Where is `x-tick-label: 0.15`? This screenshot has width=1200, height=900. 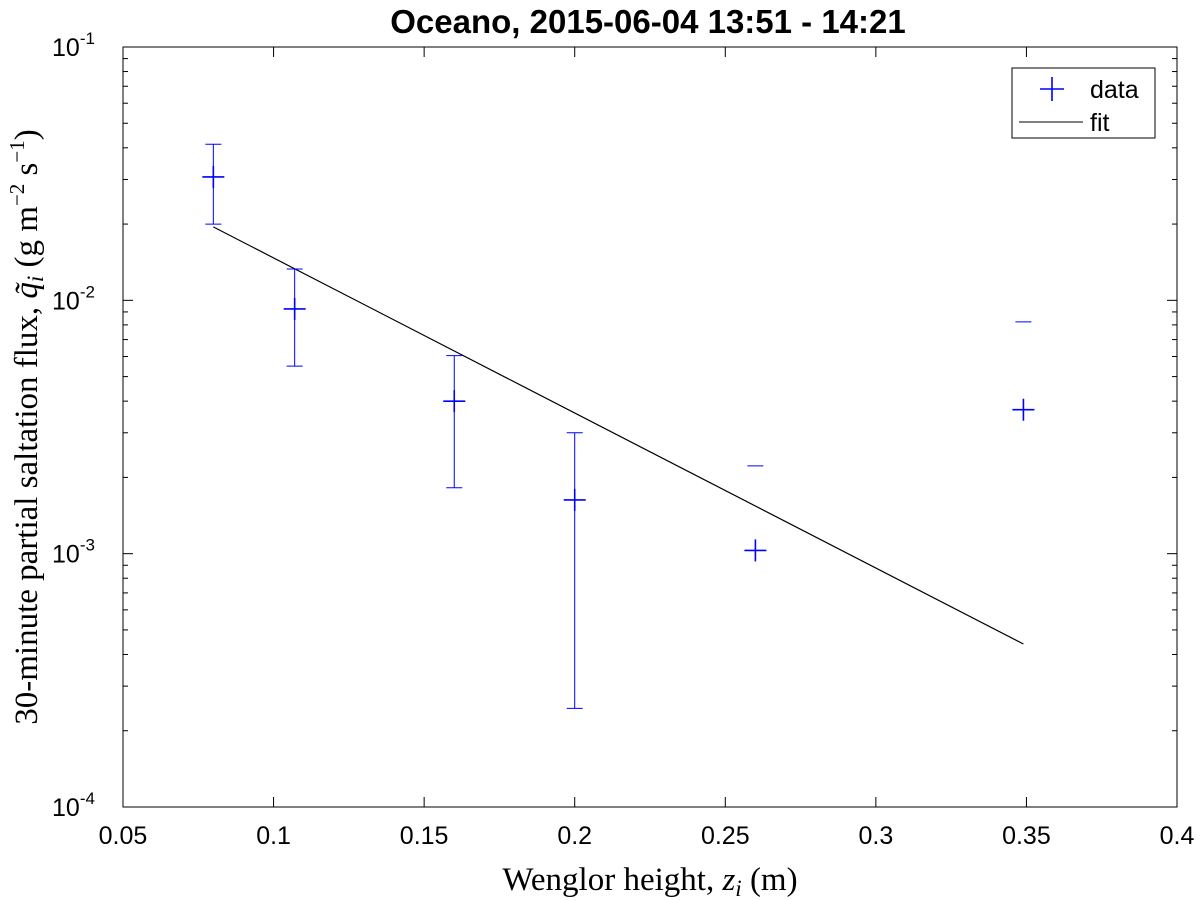
x-tick-label: 0.15 is located at coordinates (424, 836).